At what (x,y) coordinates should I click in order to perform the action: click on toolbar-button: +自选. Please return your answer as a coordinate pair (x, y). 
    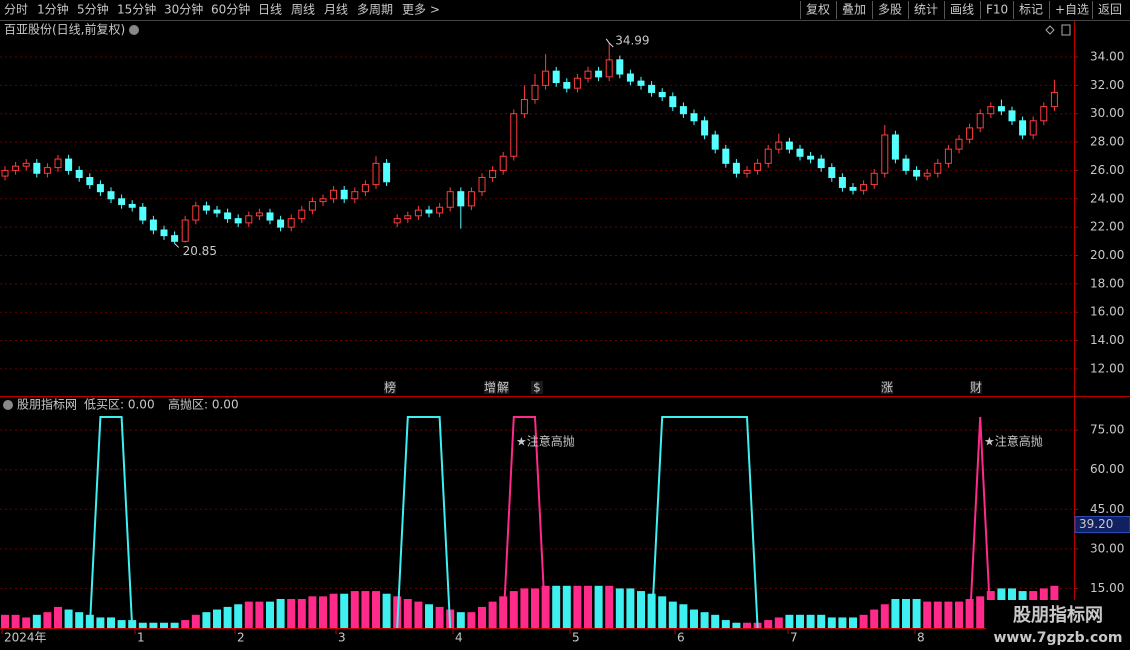
    Looking at the image, I should click on (1072, 10).